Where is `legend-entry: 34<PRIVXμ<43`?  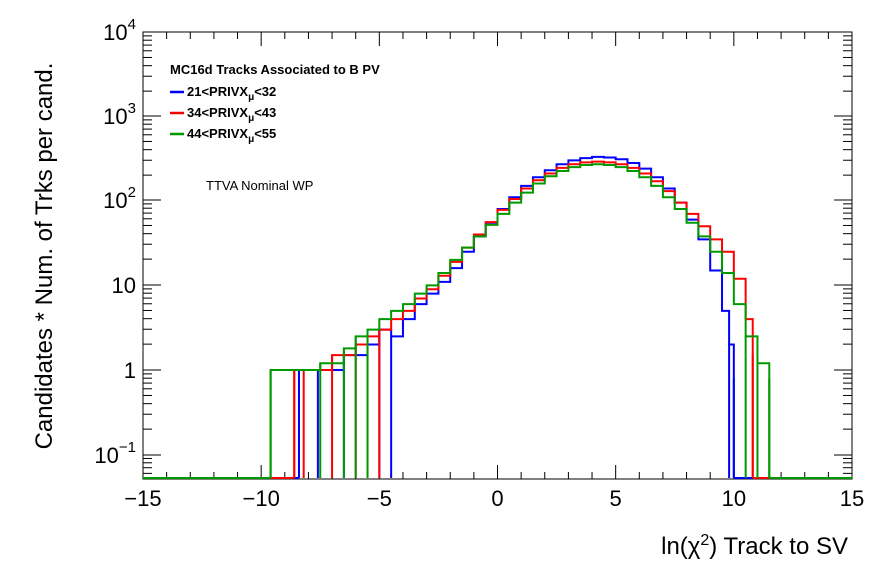
legend-entry: 34<PRIVXμ<43 is located at coordinates (223, 114).